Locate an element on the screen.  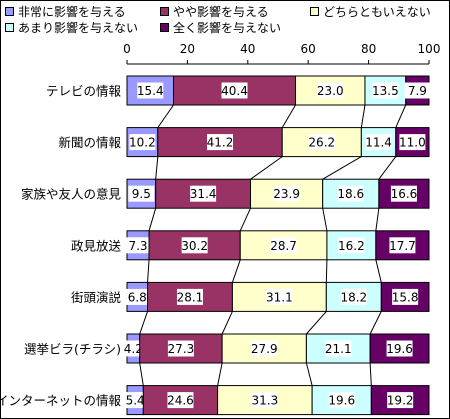
data-label: 15.4 is located at coordinates (150, 91).